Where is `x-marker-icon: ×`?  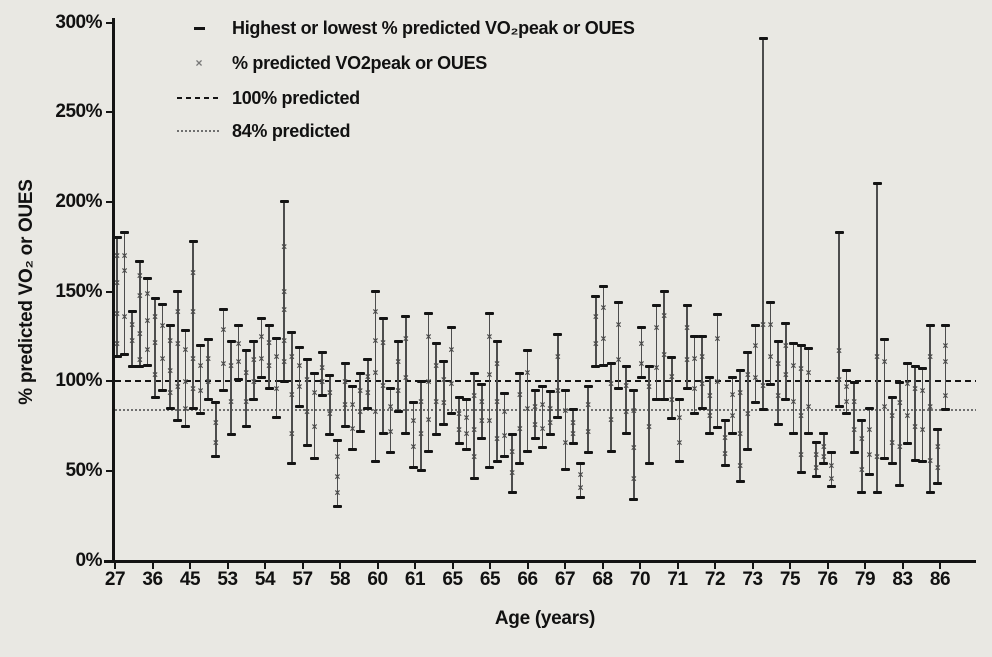 x-marker-icon: × is located at coordinates (199, 63).